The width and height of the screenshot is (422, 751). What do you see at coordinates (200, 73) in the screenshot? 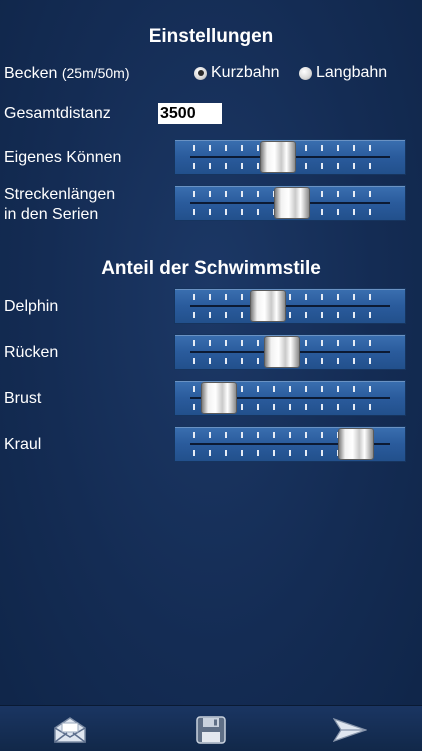
I see `radio-kurzbahn-dot` at bounding box center [200, 73].